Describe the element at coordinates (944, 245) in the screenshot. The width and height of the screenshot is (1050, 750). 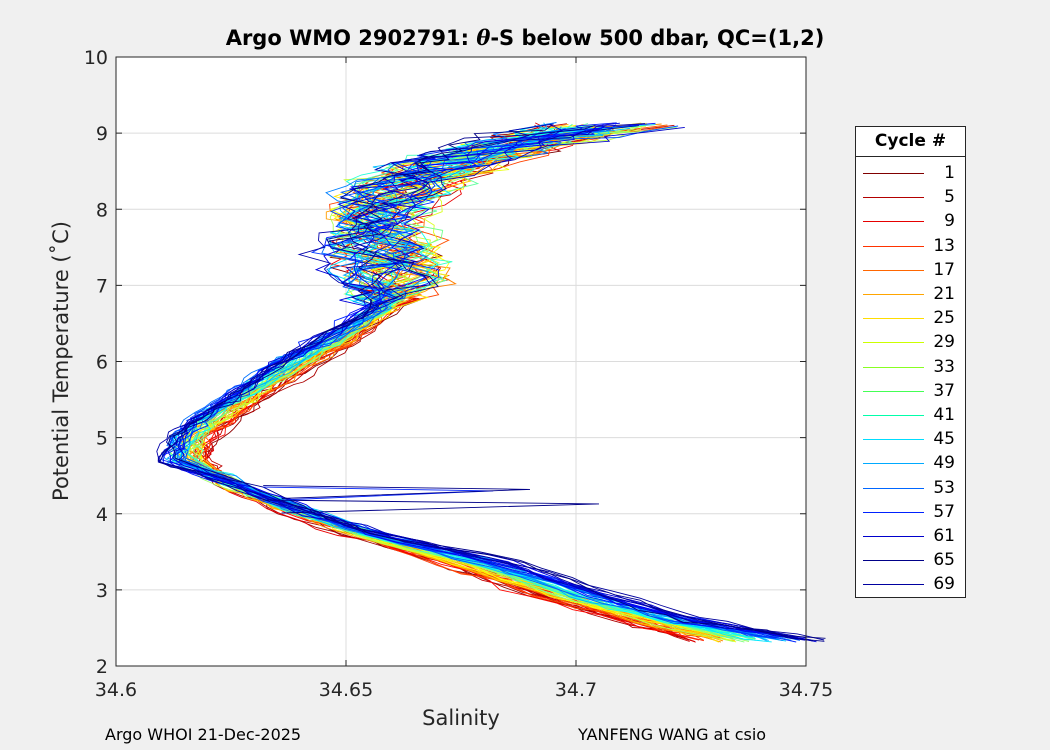
I see `legend-label: 13` at that location.